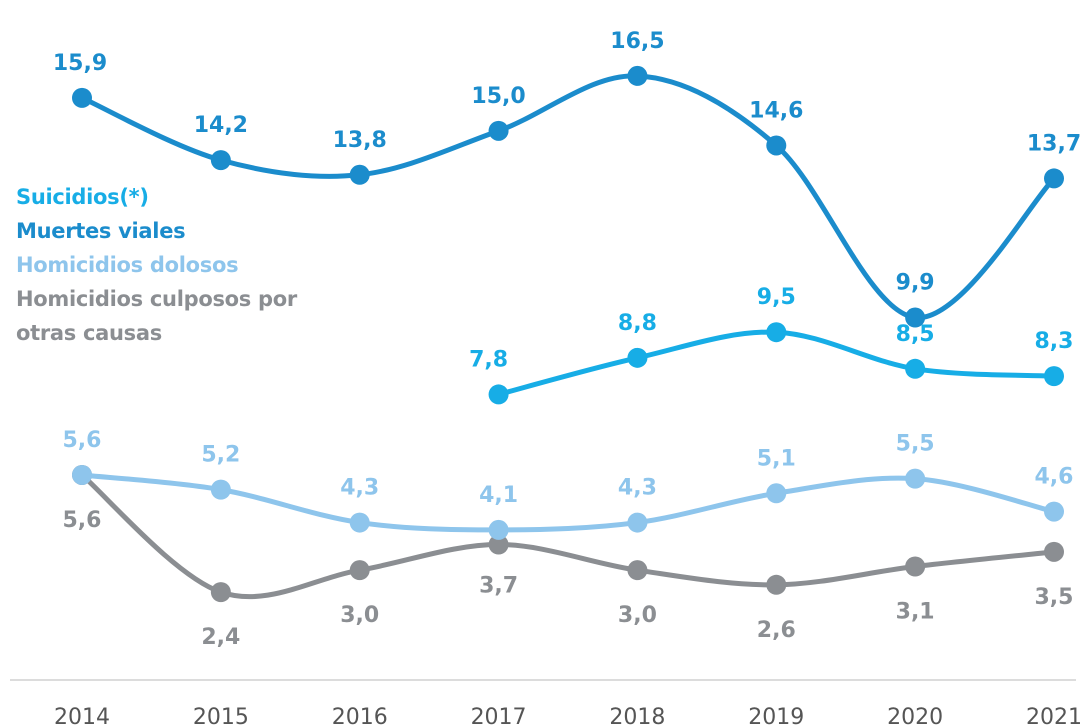 The image size is (1086, 727). I want to click on legend-entry: Suicidios(*), so click(82, 197).